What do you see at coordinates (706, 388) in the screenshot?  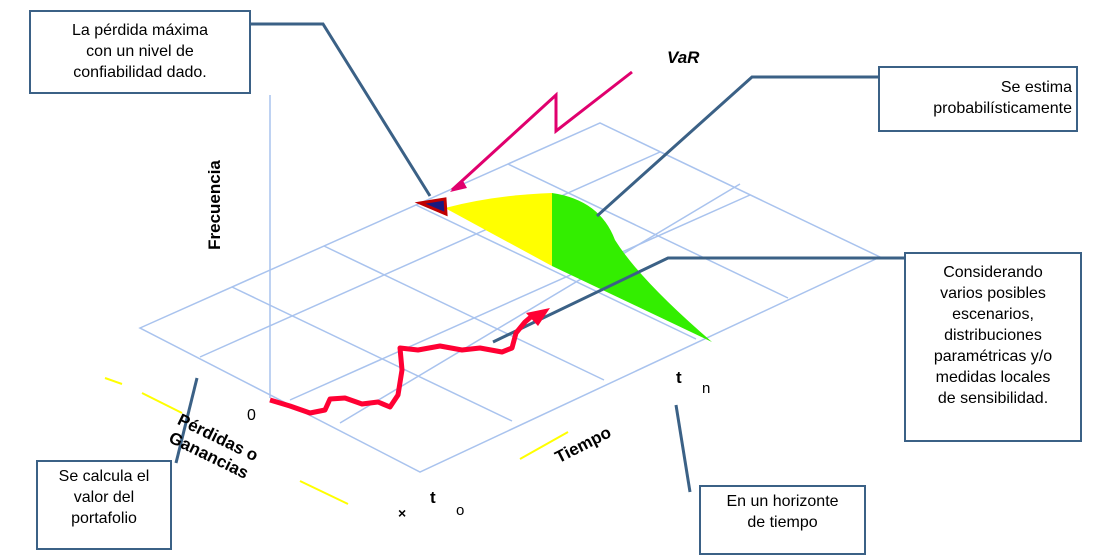 I see `t-n-subscript: n` at bounding box center [706, 388].